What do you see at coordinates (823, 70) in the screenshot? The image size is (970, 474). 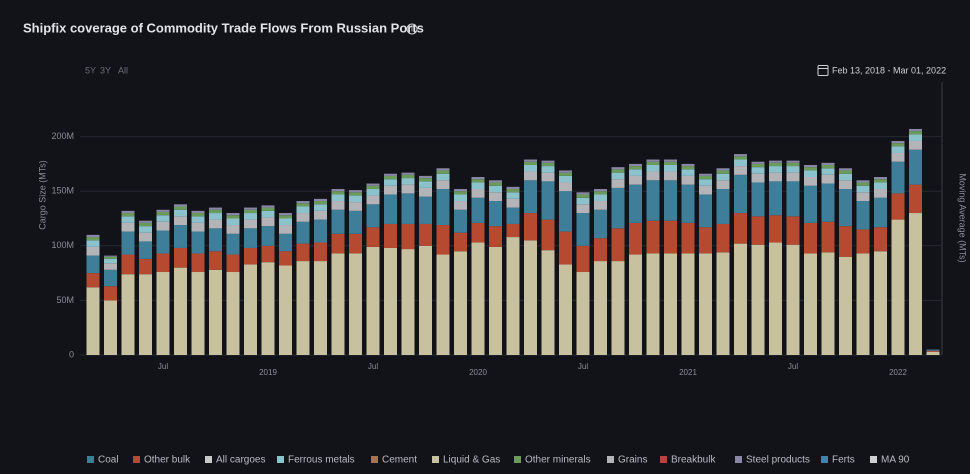 I see `calendar-icon` at bounding box center [823, 70].